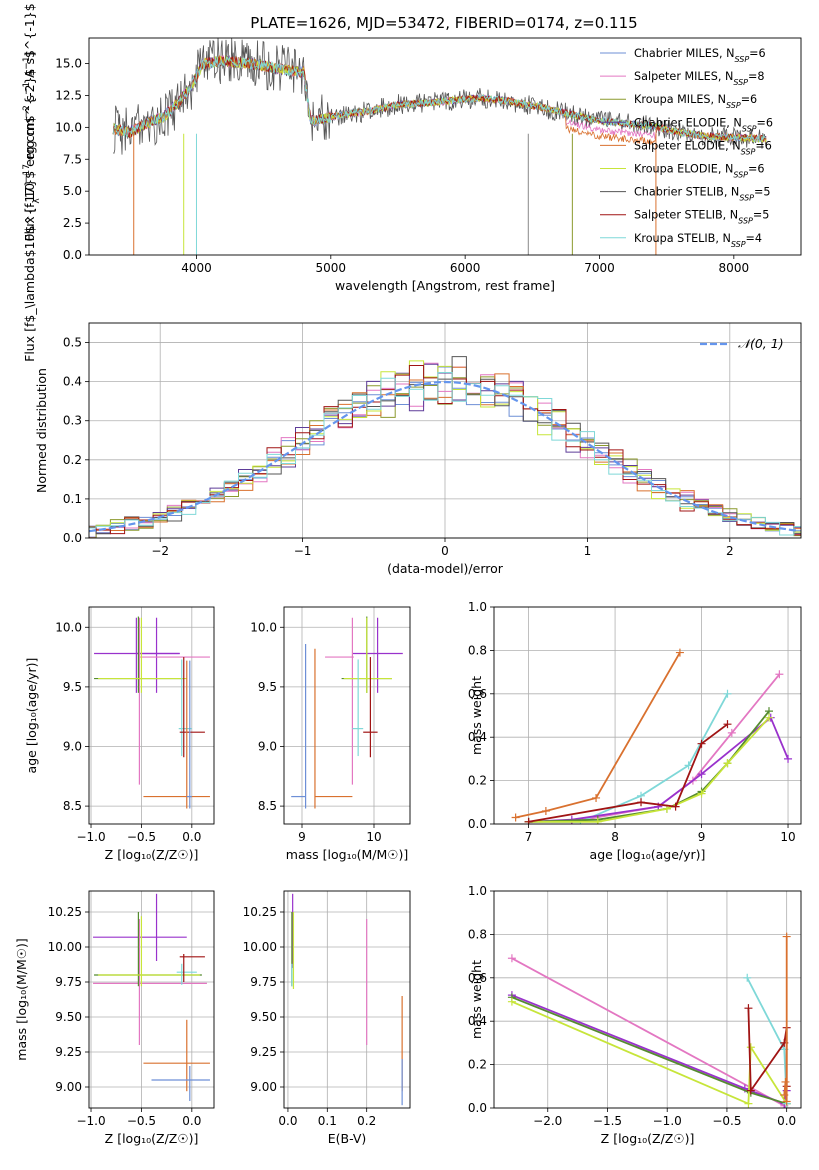  I want to click on y-axis-label: Normed distribution, so click(41, 430).